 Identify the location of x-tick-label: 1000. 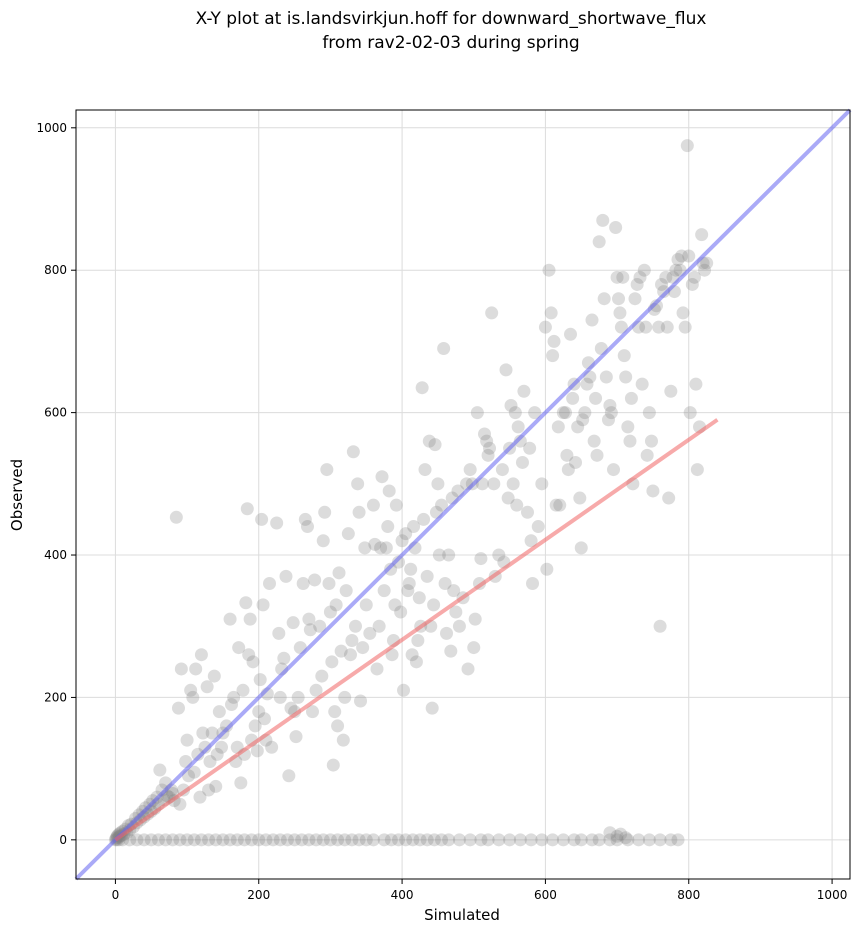
(832, 895).